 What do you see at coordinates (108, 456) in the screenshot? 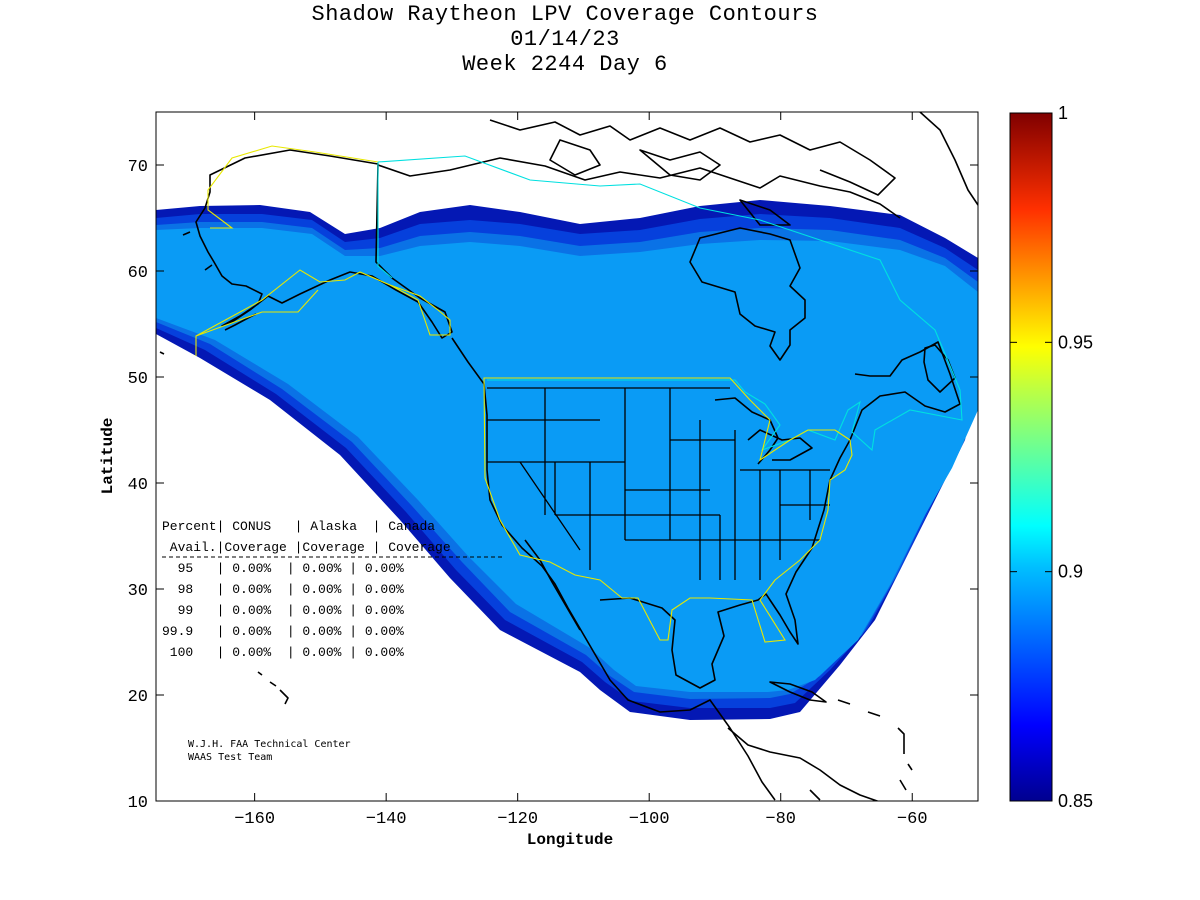
I see `y-axis-label: Latitude` at bounding box center [108, 456].